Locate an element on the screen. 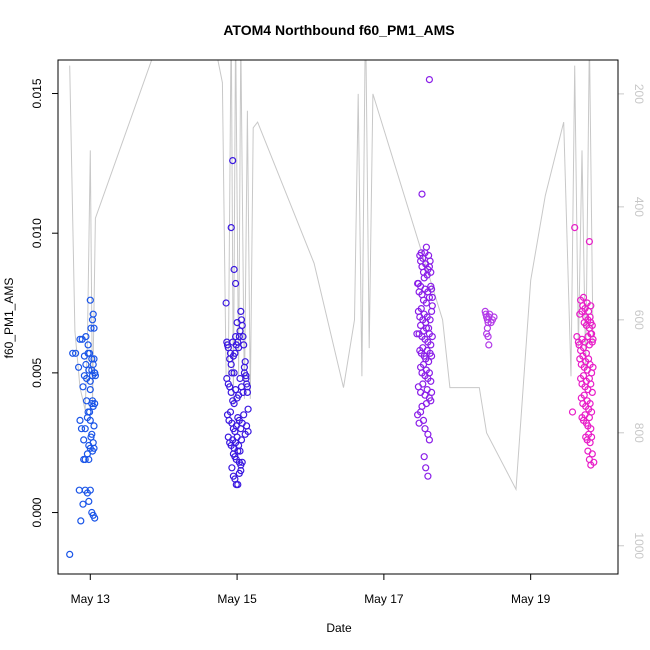 This screenshot has height=650, width=650. x-tick-label: May 15 is located at coordinates (237, 599).